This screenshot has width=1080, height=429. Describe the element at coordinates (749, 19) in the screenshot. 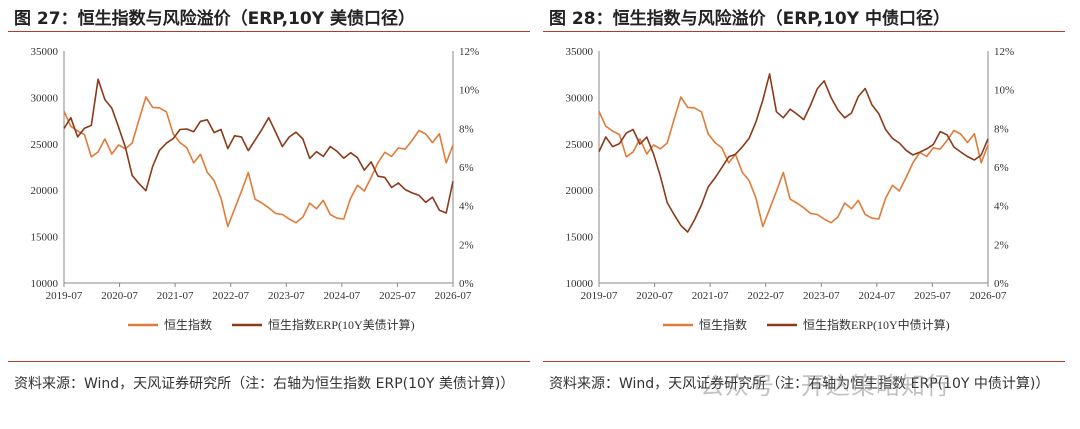

I see `figure-title: 图 28：恒生指数与风险溢价（ERP,10Y 中债口径）` at that location.